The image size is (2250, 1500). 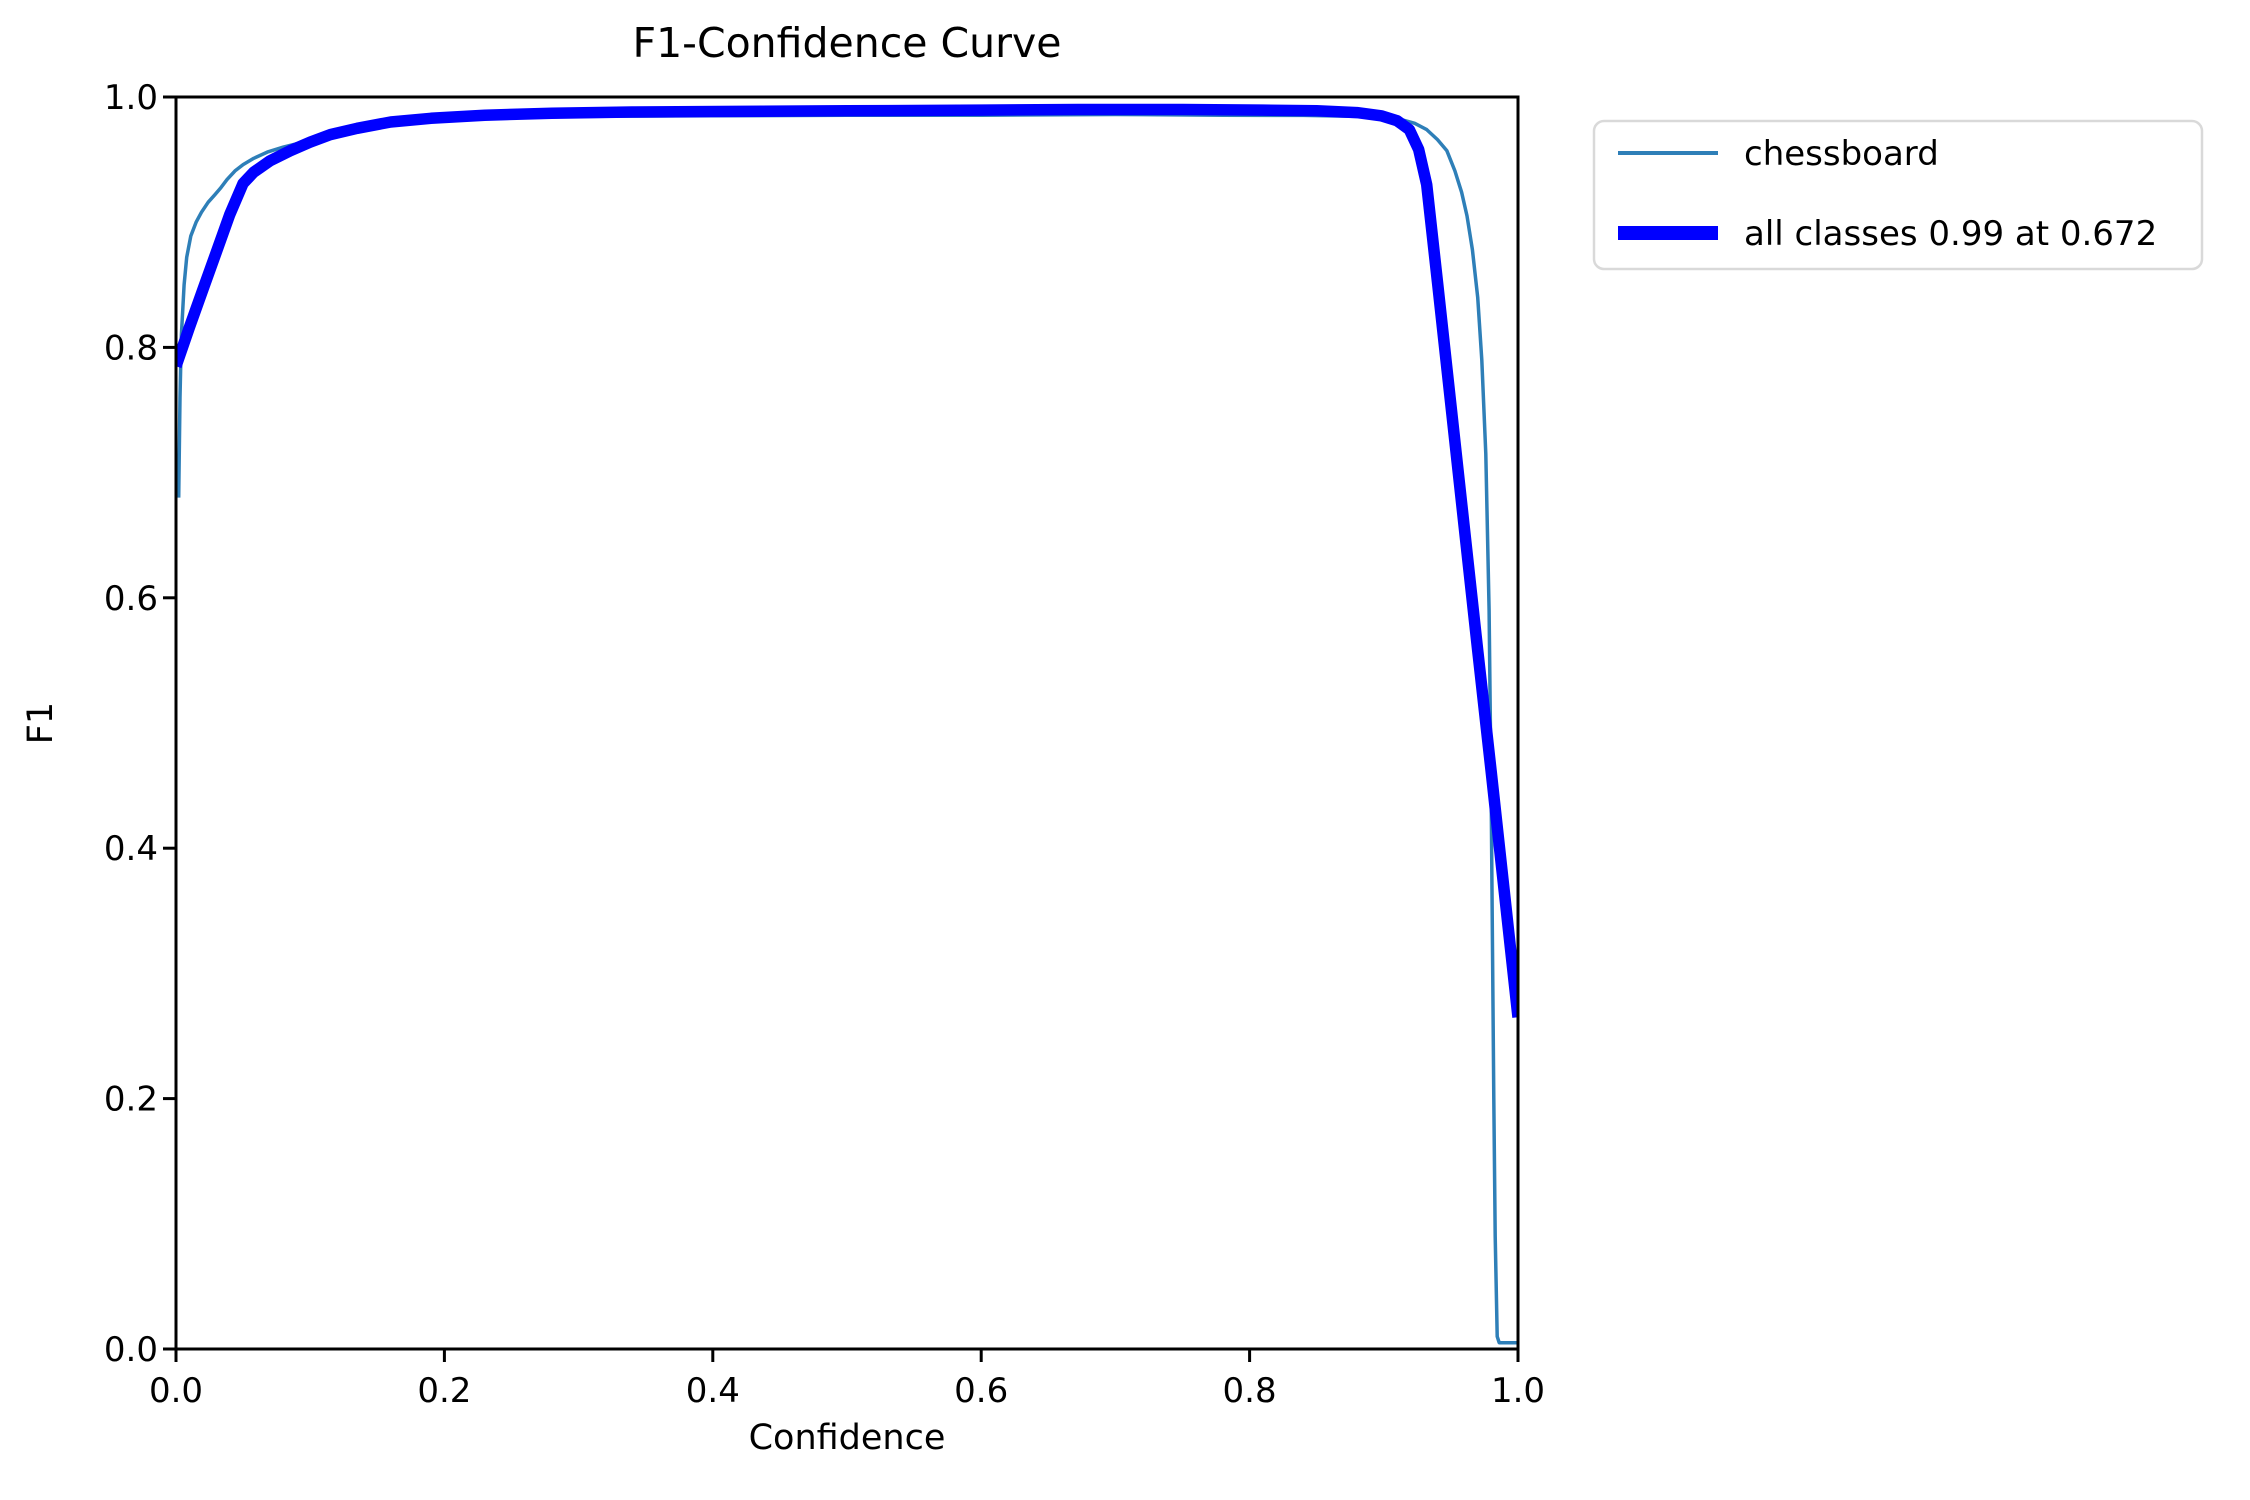 What do you see at coordinates (41, 723) in the screenshot?
I see `y-axis-label: F1` at bounding box center [41, 723].